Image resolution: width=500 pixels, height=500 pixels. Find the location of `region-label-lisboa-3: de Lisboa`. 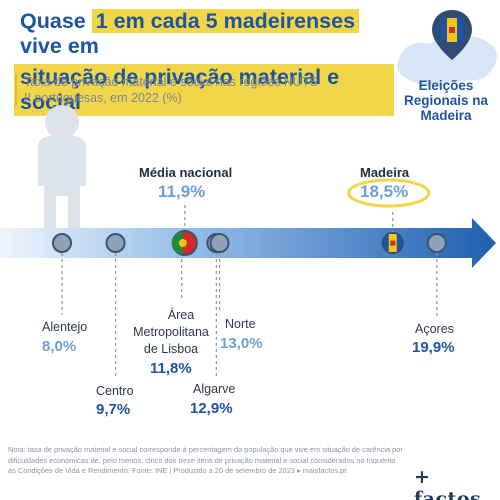

region-label-lisboa-3: de Lisboa is located at coordinates (171, 349).